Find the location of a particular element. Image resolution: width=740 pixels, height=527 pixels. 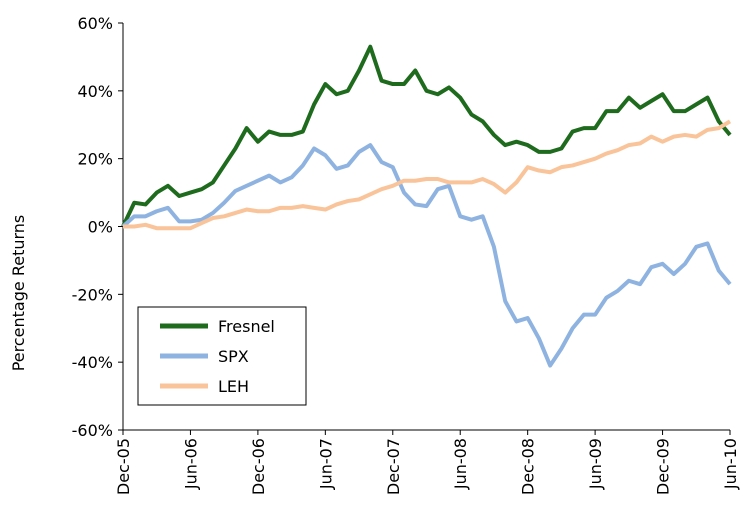

y-axis-label: Percentage Returns is located at coordinates (18, 293).